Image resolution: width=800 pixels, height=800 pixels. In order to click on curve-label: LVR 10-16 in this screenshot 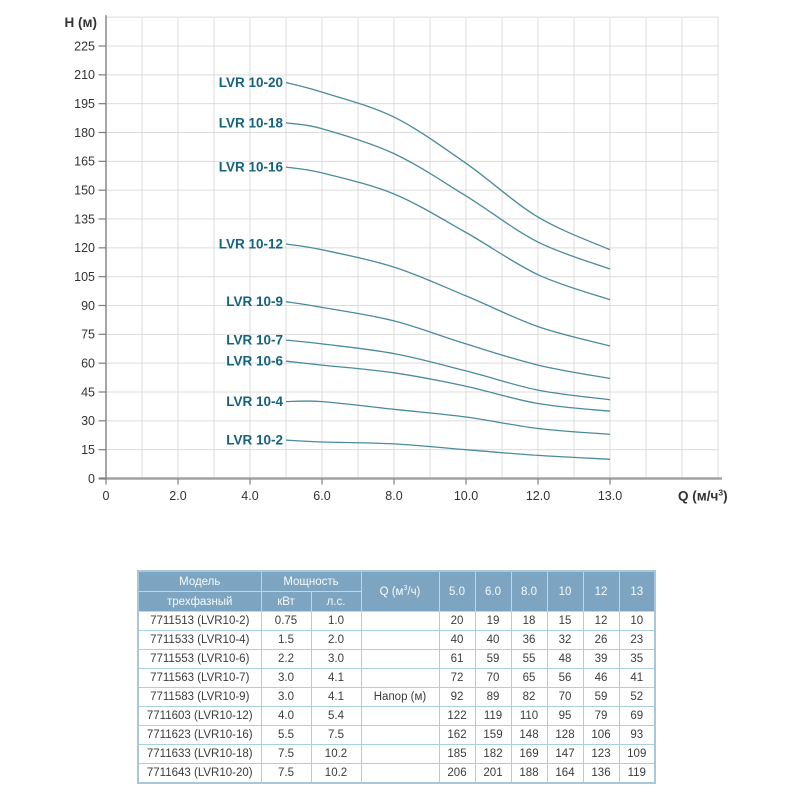, I will do `click(251, 167)`.